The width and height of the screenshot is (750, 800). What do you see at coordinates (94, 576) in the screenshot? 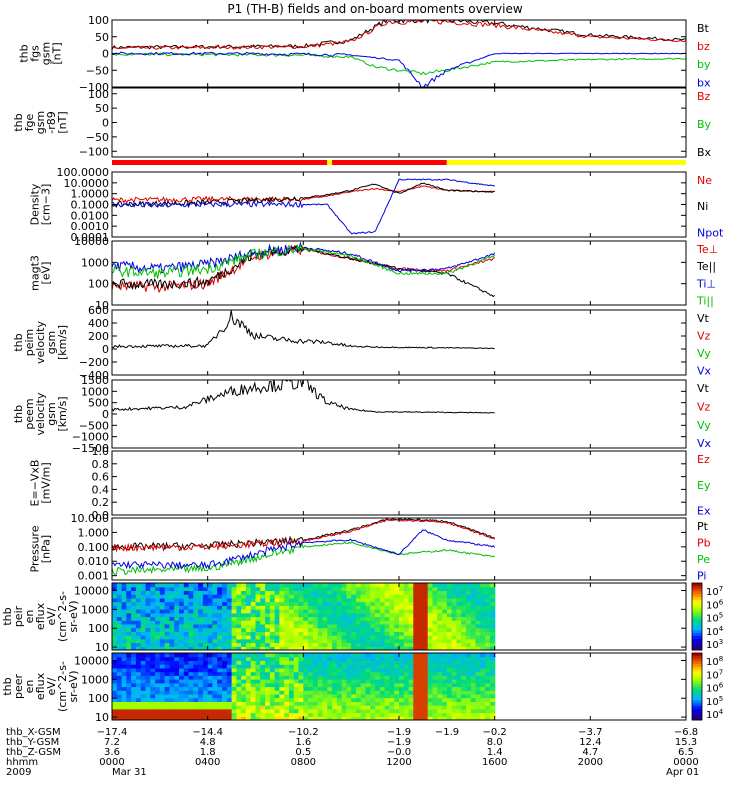
I see `y-tick-label: 0.001` at bounding box center [94, 576].